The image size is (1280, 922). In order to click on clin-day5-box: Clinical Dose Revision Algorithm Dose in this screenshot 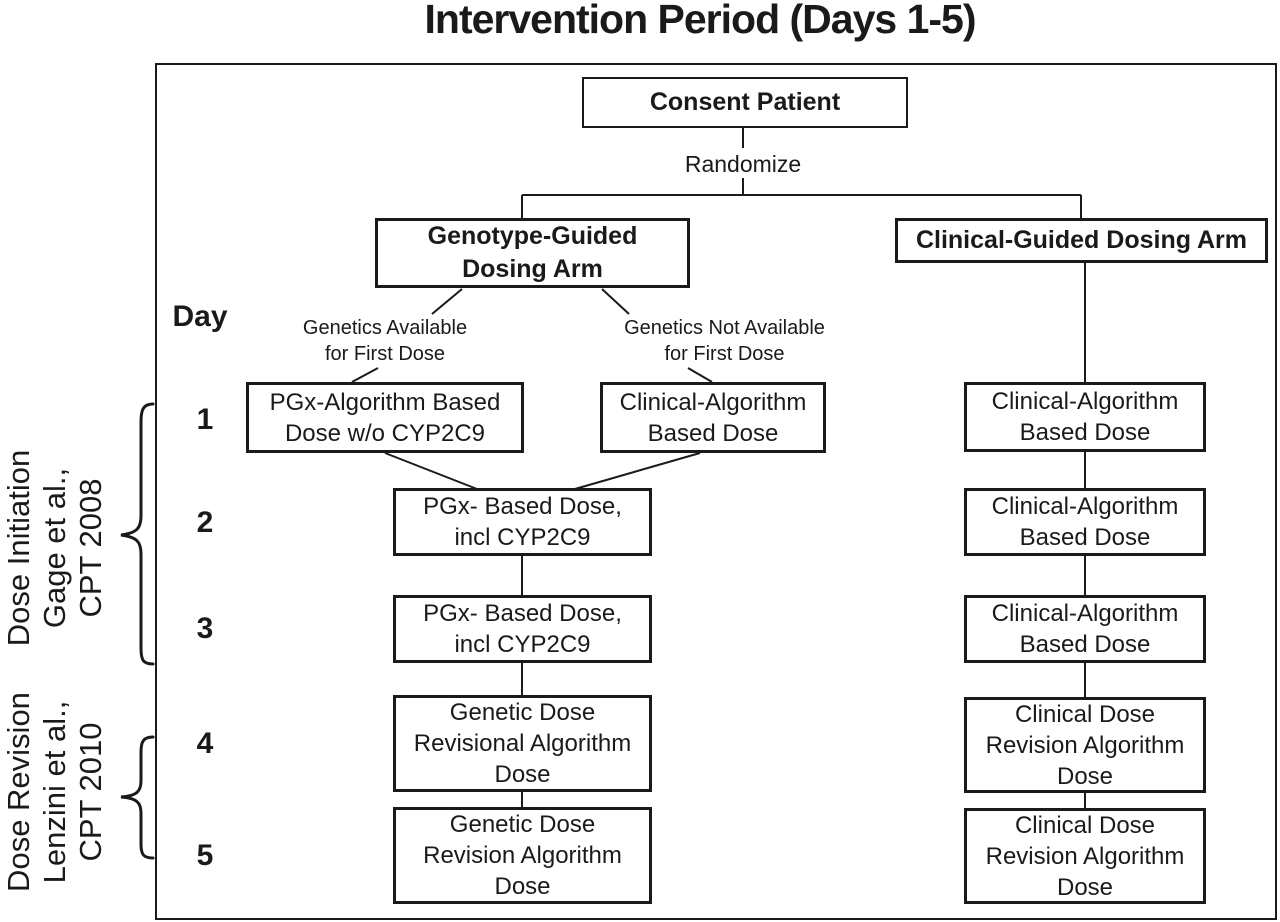, I will do `click(1085, 856)`.